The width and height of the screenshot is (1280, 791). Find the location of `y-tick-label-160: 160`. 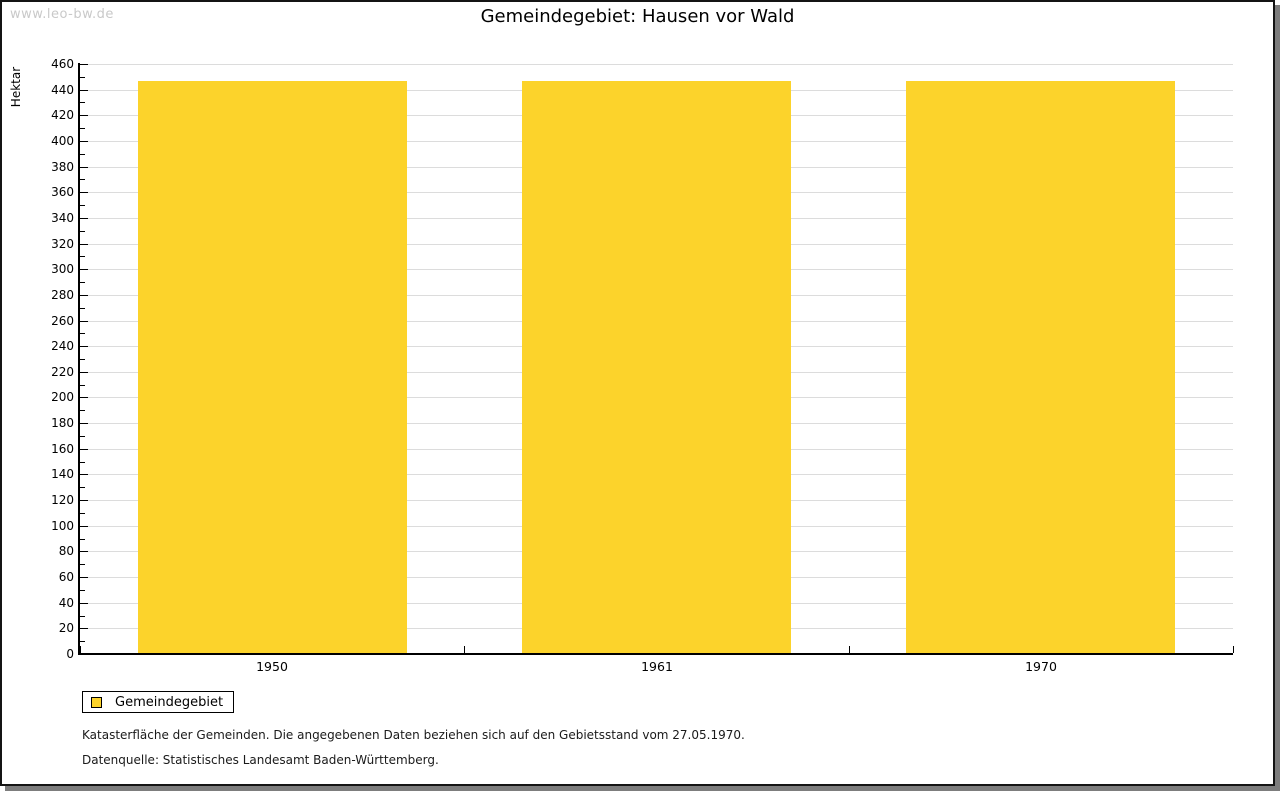

y-tick-label-160: 160 is located at coordinates (62, 449).